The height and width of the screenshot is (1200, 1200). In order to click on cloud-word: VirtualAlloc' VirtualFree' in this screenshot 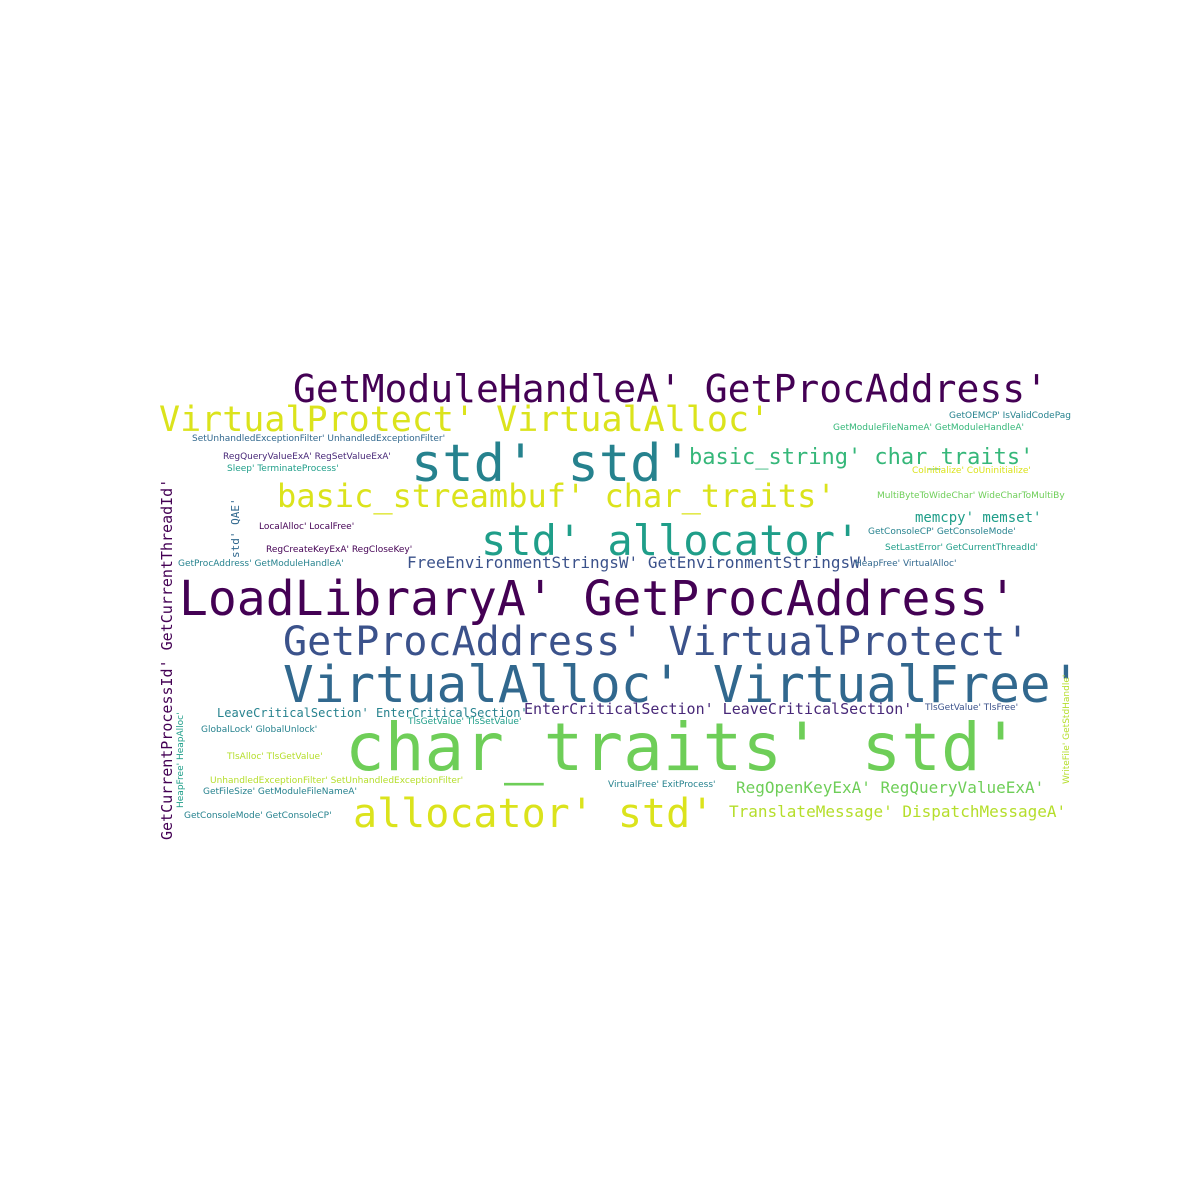, I will do `click(682, 685)`.